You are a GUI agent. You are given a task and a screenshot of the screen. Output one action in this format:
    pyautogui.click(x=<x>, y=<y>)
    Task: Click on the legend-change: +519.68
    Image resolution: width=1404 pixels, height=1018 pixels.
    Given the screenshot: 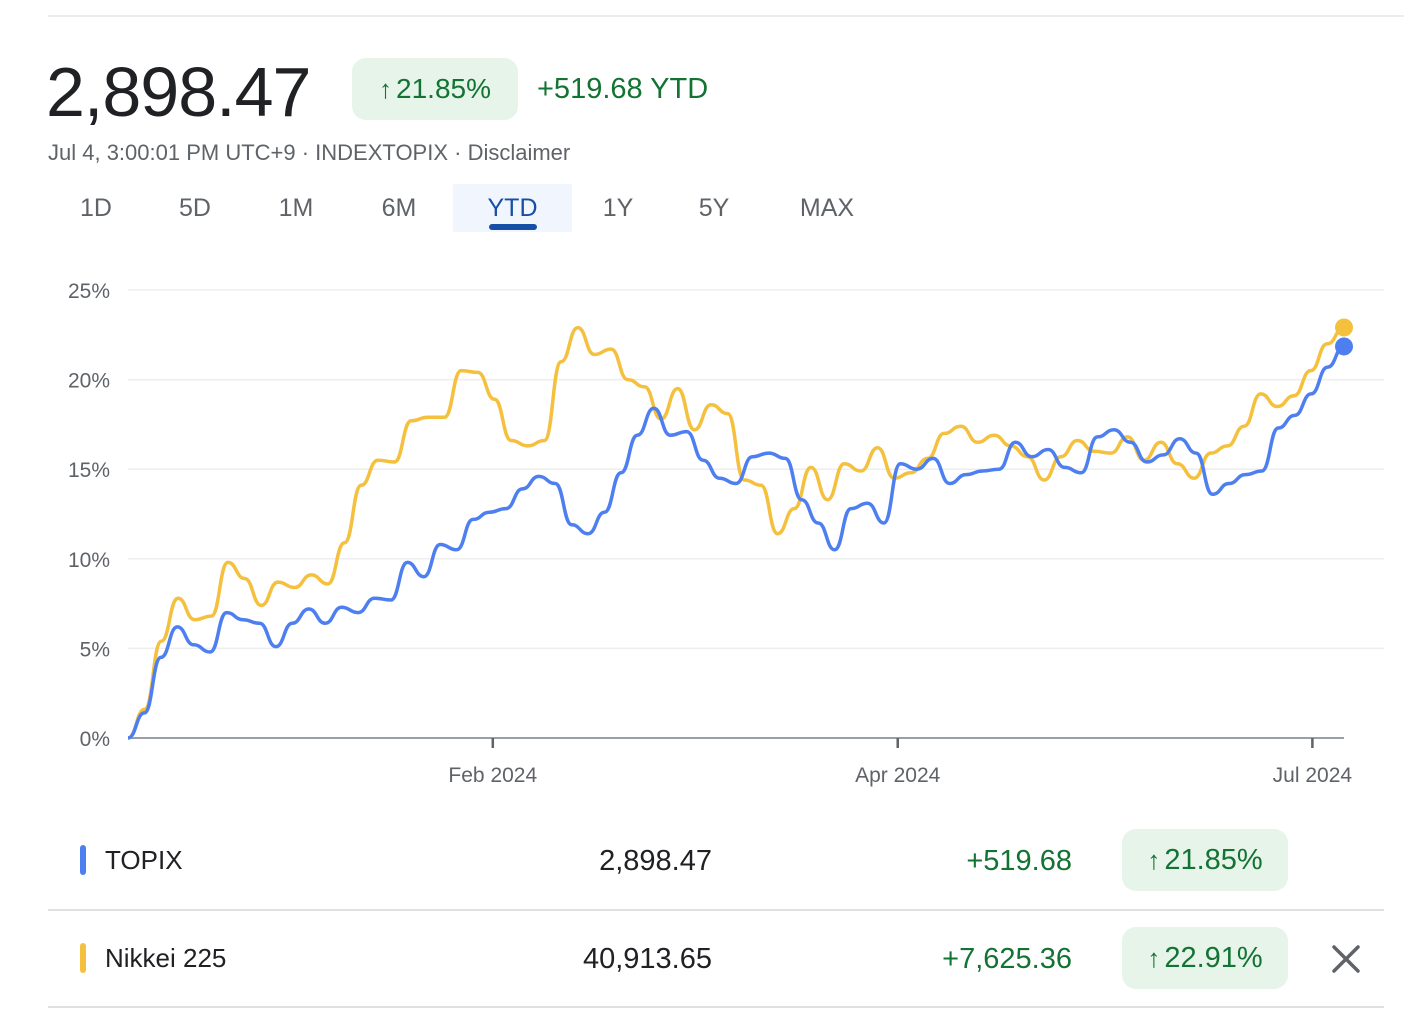 What is the action you would take?
    pyautogui.click(x=1019, y=861)
    